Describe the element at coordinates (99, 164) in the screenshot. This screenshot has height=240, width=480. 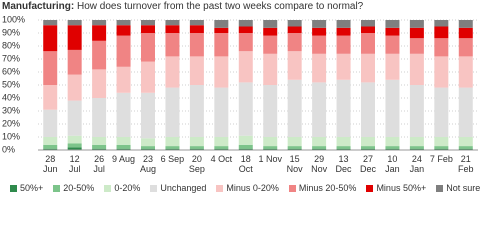
I see `x-tick-label: 26 Jul` at that location.